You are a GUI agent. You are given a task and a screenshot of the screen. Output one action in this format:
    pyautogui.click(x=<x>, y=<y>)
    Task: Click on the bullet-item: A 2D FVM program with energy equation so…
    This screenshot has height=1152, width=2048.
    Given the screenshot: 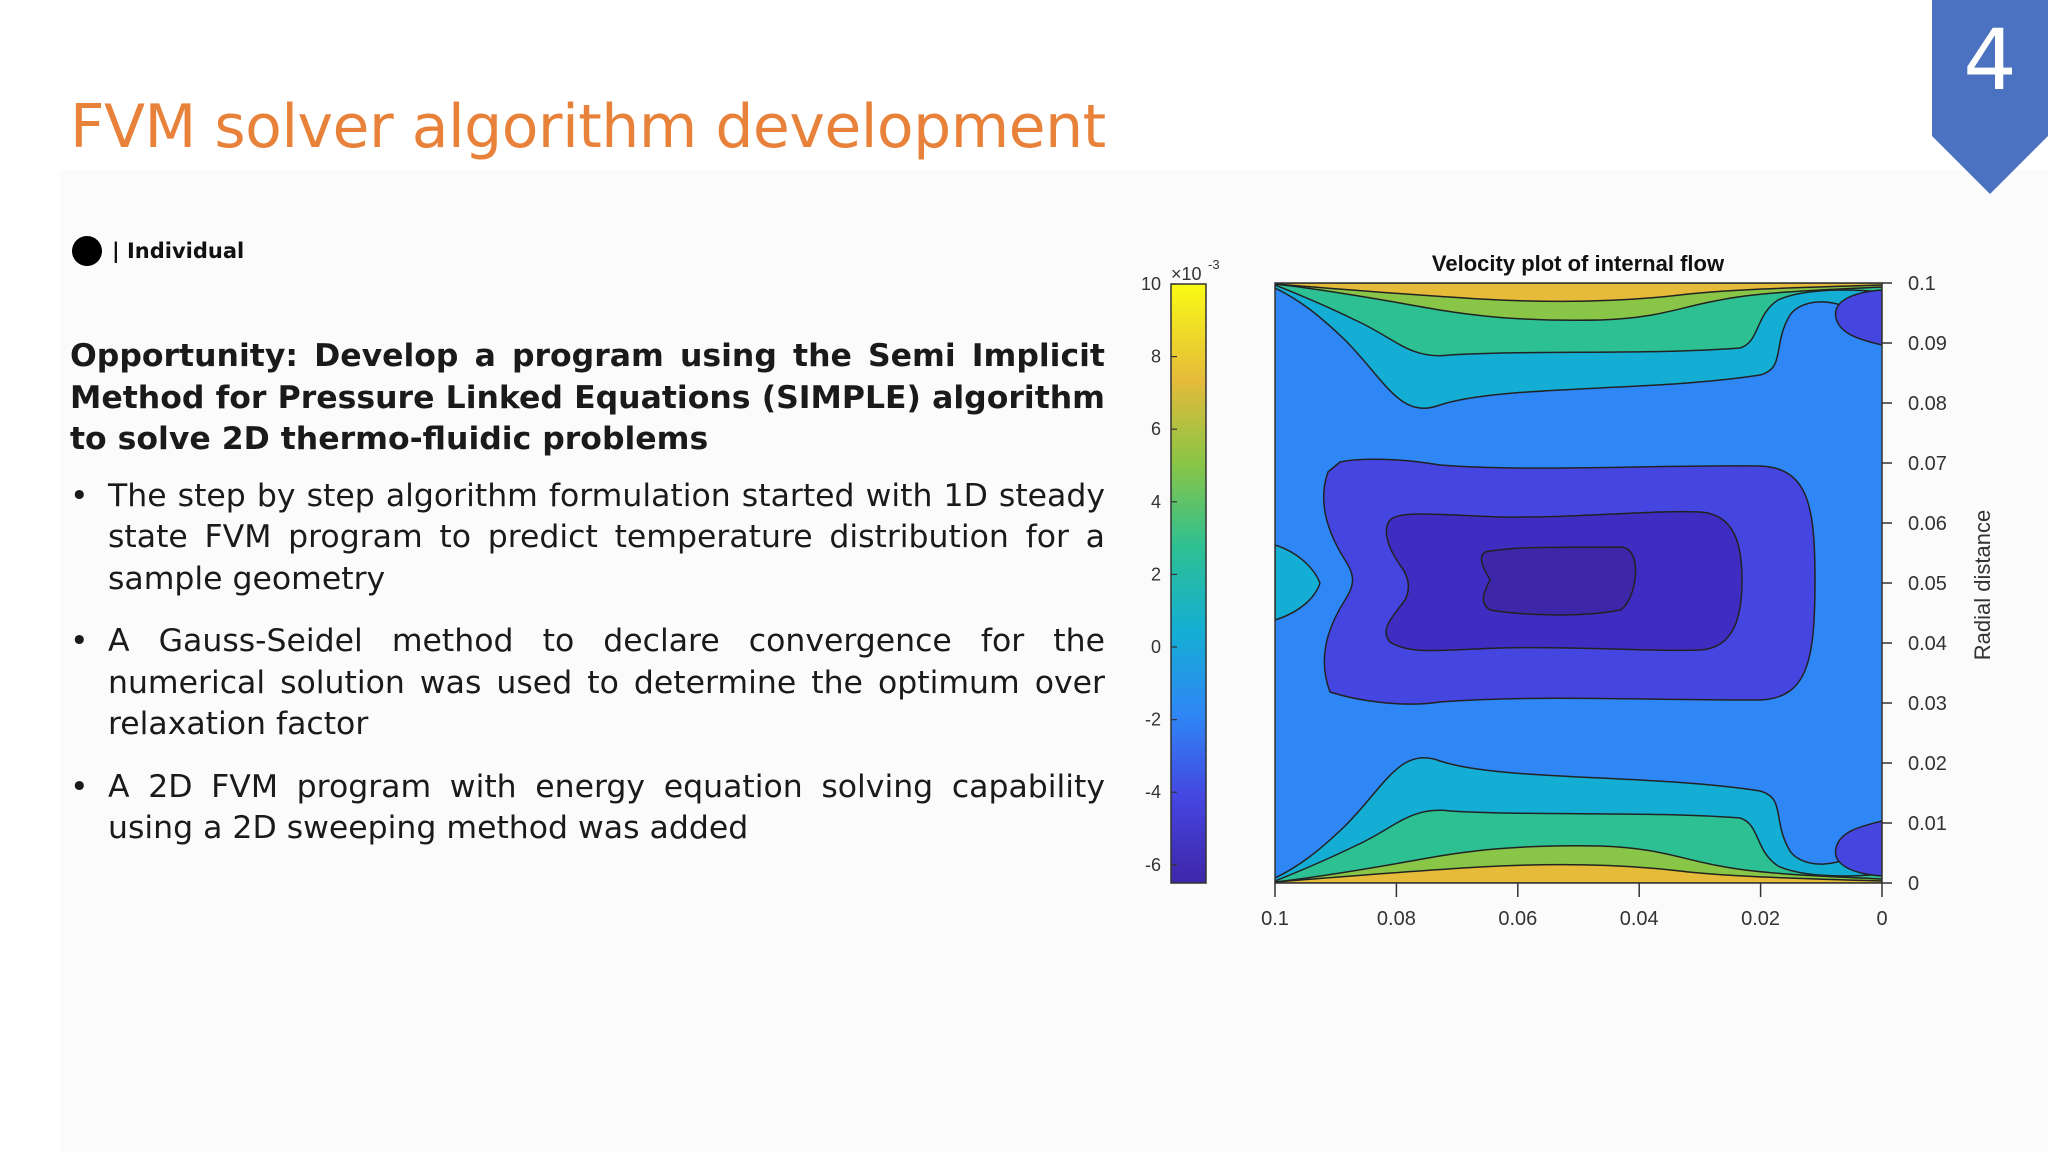 What is the action you would take?
    pyautogui.click(x=587, y=808)
    